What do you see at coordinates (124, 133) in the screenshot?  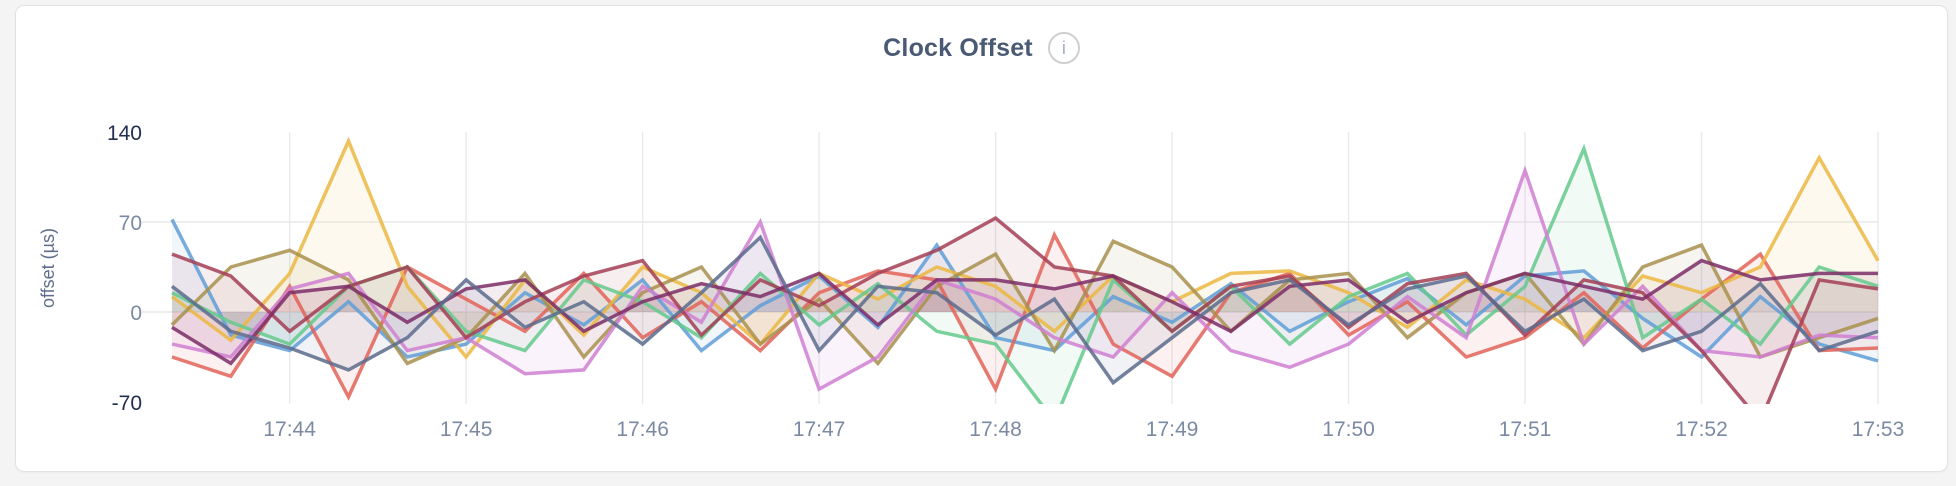 I see `y-tick-label: 140` at bounding box center [124, 133].